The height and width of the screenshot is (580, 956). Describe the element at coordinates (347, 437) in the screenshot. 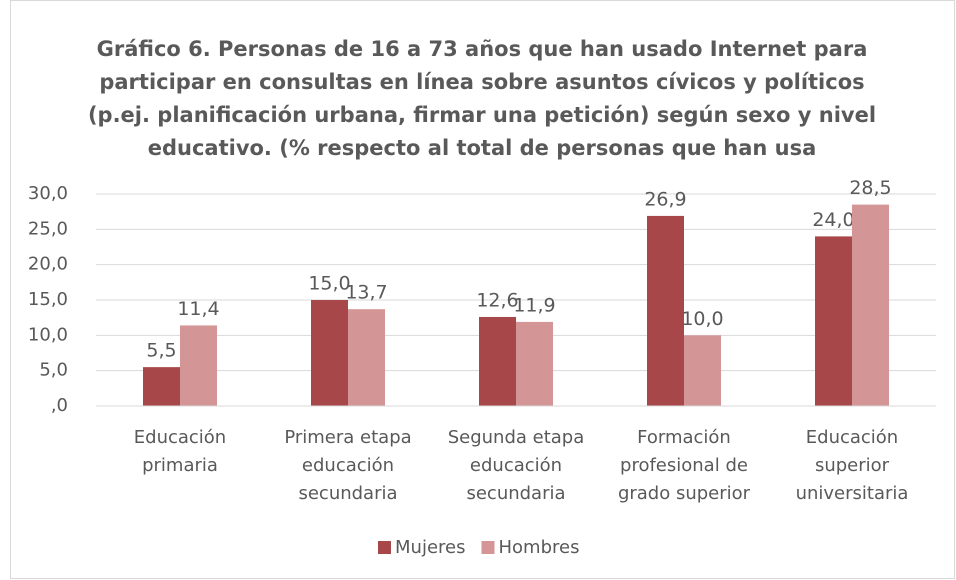

I see `x-tick-label: Primera etapa` at that location.